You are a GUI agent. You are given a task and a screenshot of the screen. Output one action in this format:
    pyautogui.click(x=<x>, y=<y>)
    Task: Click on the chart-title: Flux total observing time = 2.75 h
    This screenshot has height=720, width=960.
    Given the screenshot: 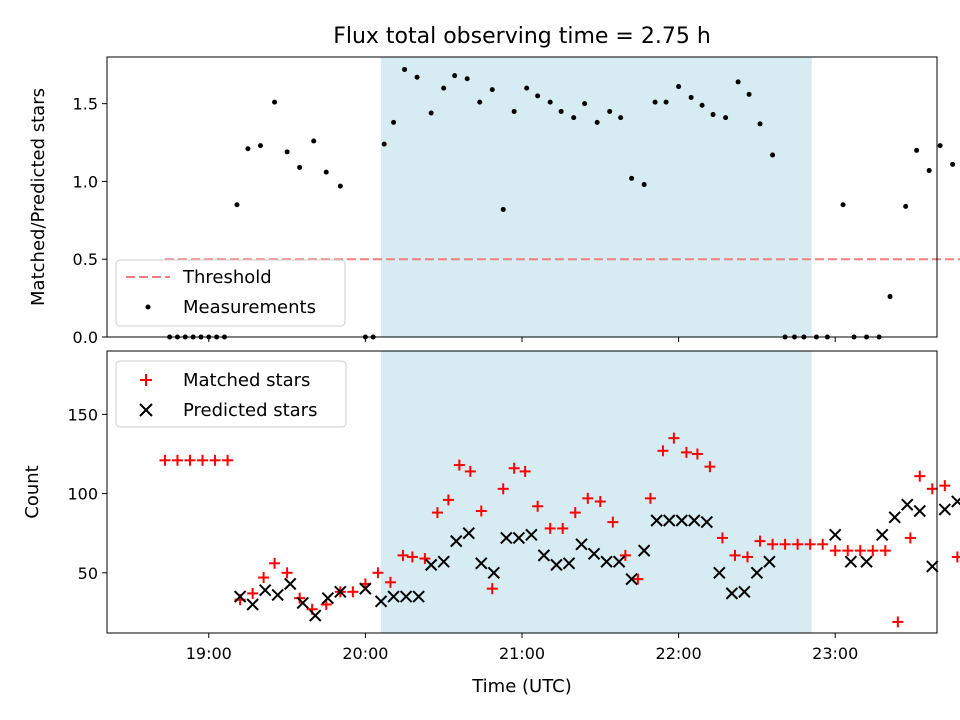 What is the action you would take?
    pyautogui.click(x=522, y=36)
    